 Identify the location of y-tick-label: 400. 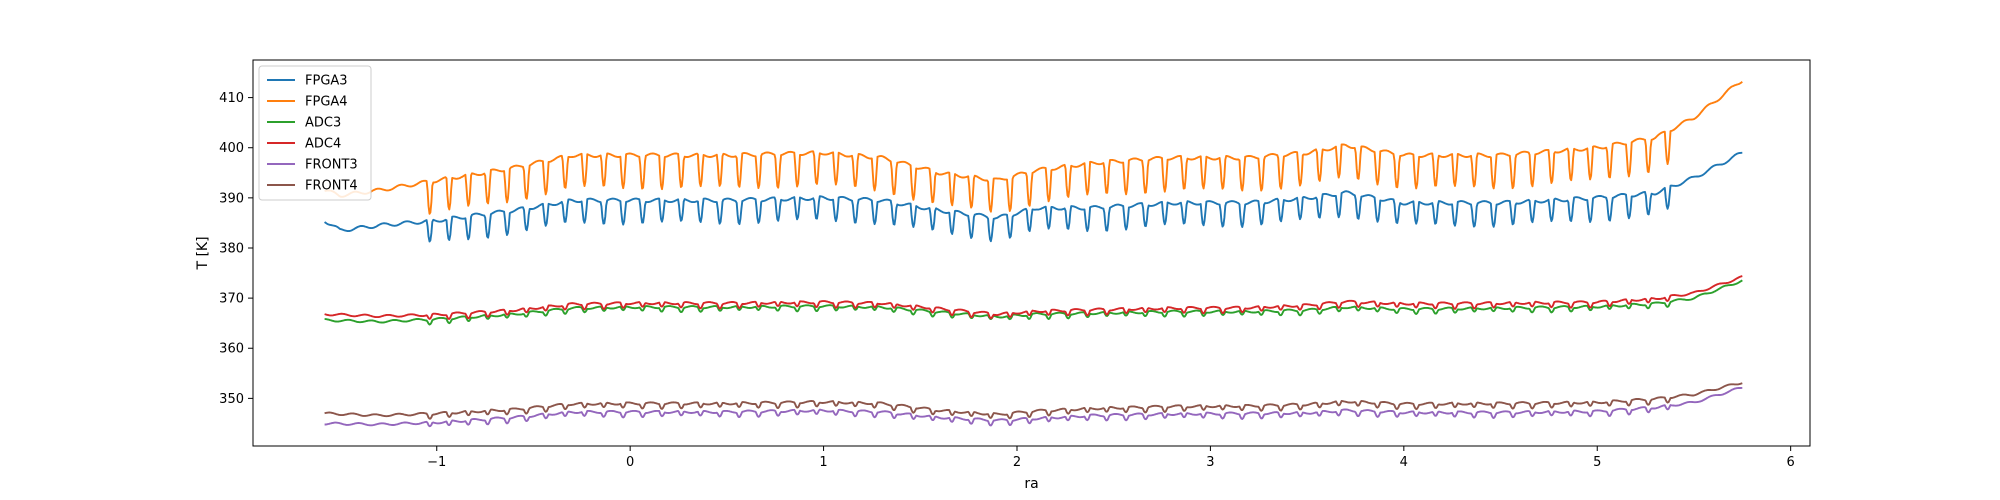
(231, 148).